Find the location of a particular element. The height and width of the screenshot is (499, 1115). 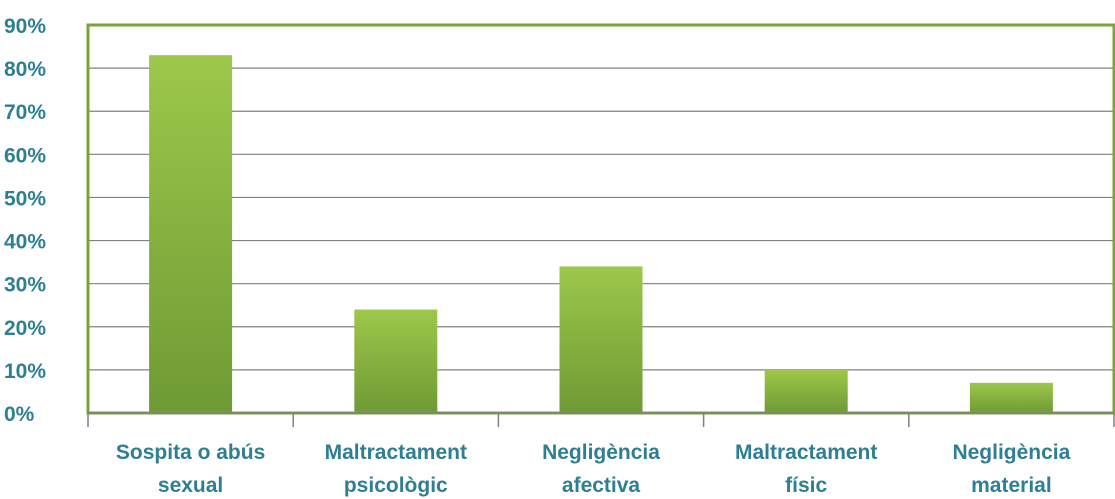

y-tick-label: 30% is located at coordinates (25, 285).